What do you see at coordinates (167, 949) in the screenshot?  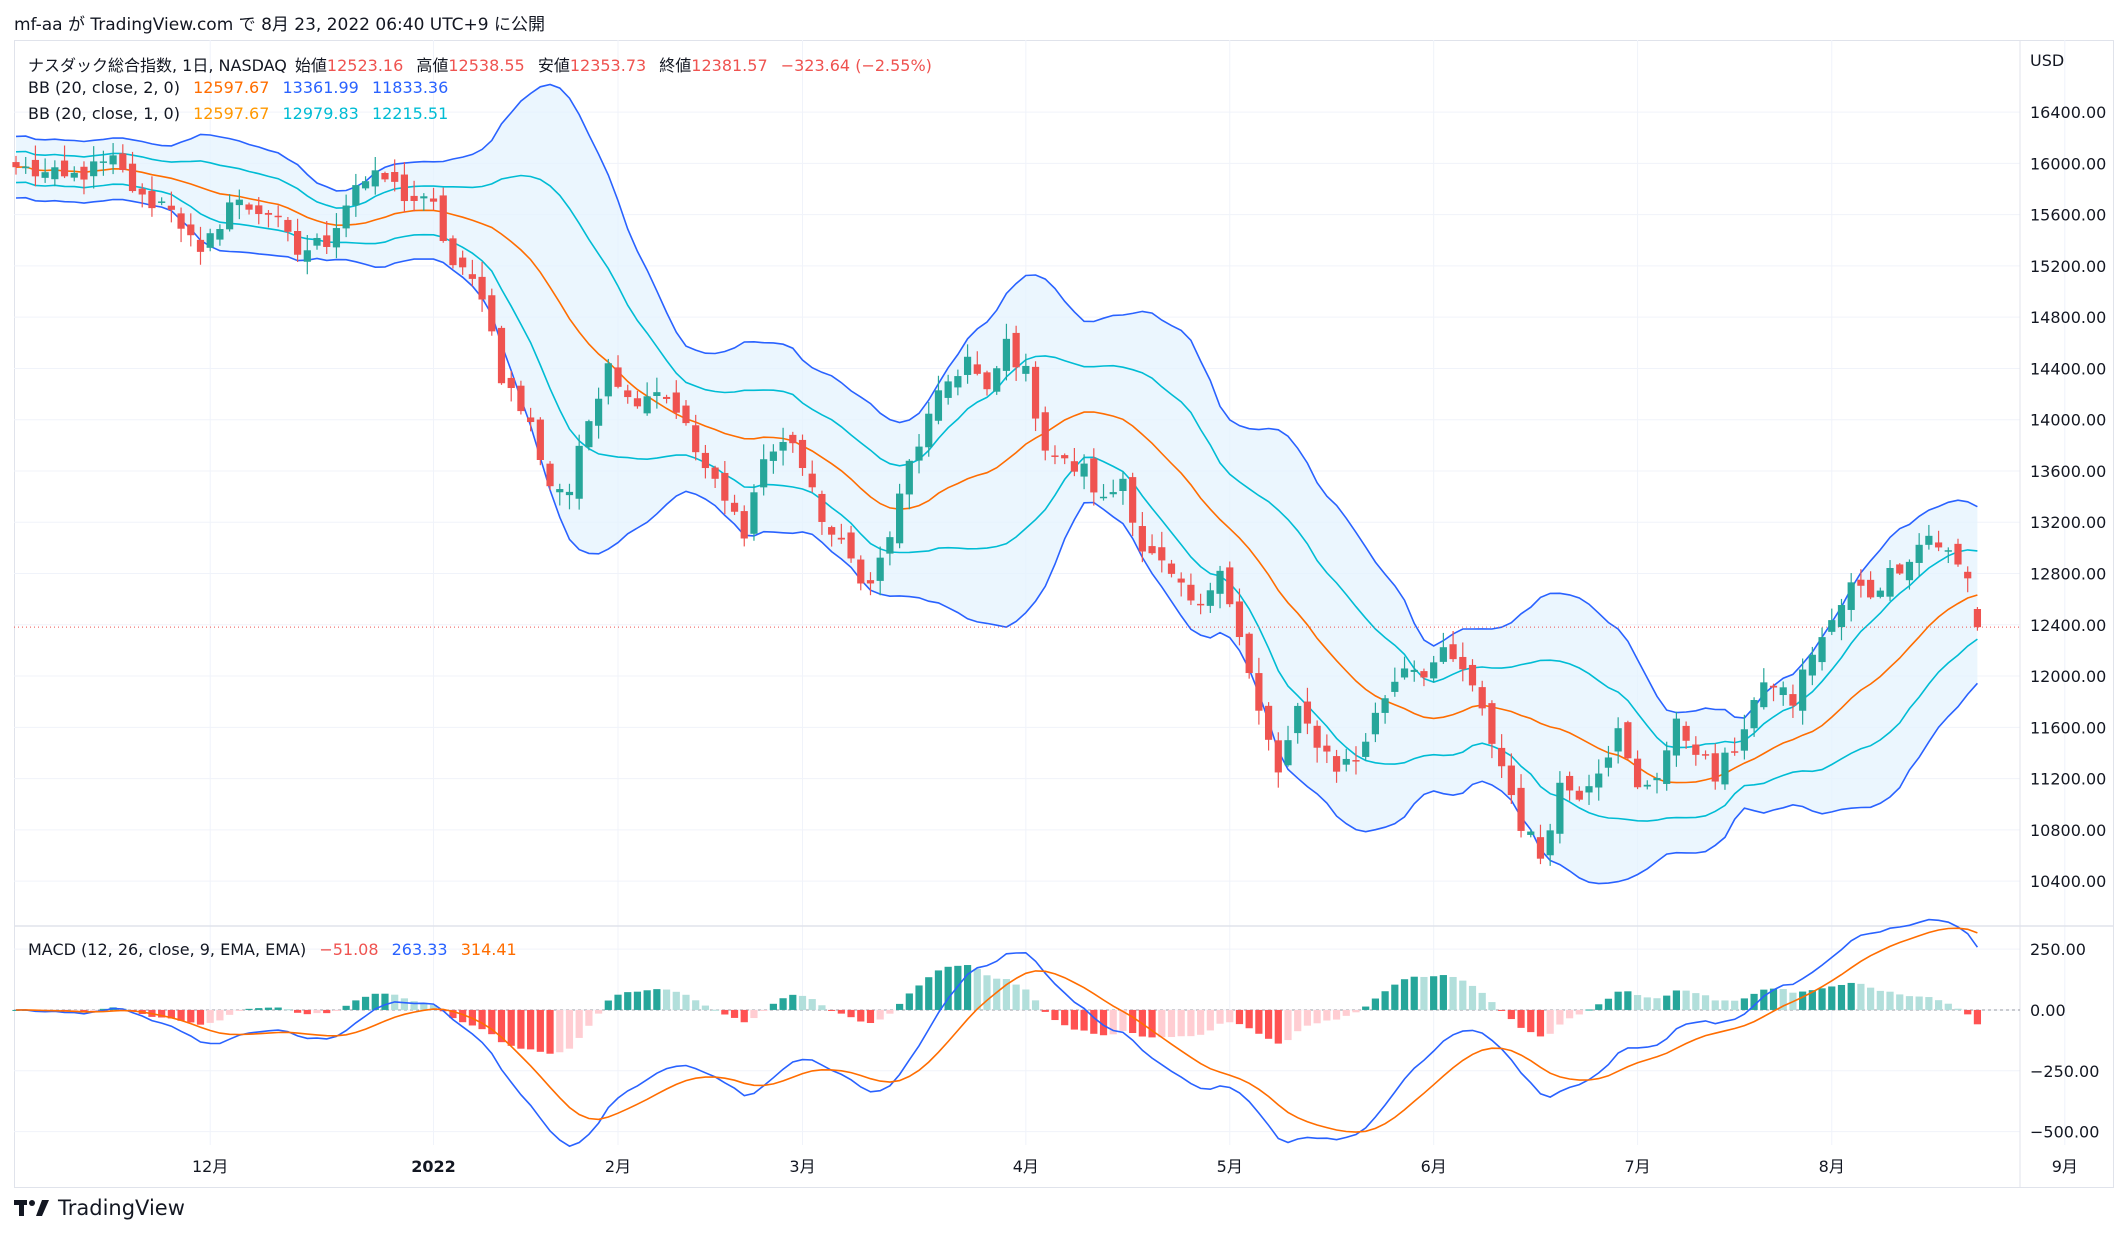 I see `legend-macd-label: MACD (12, 26, close, 9, EMA, EMA)` at bounding box center [167, 949].